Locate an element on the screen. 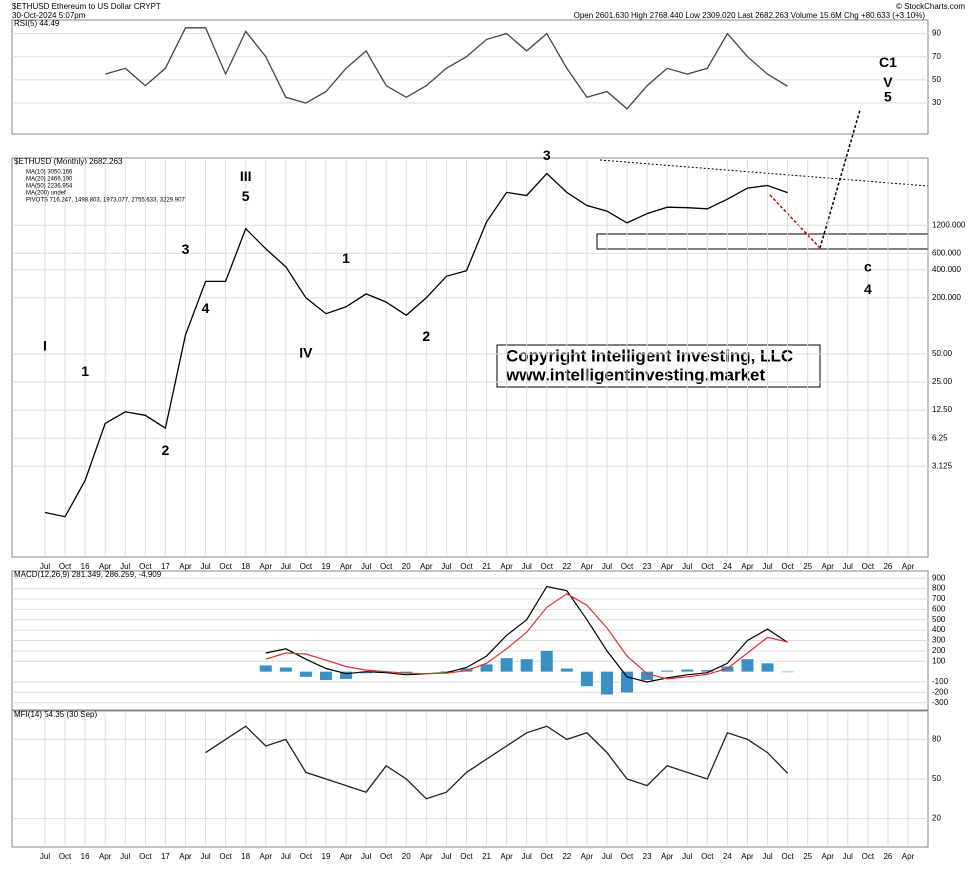 Image resolution: width=970 pixels, height=870 pixels. copyright: Copyright Intelligent Investing, LLC is located at coordinates (649, 355).